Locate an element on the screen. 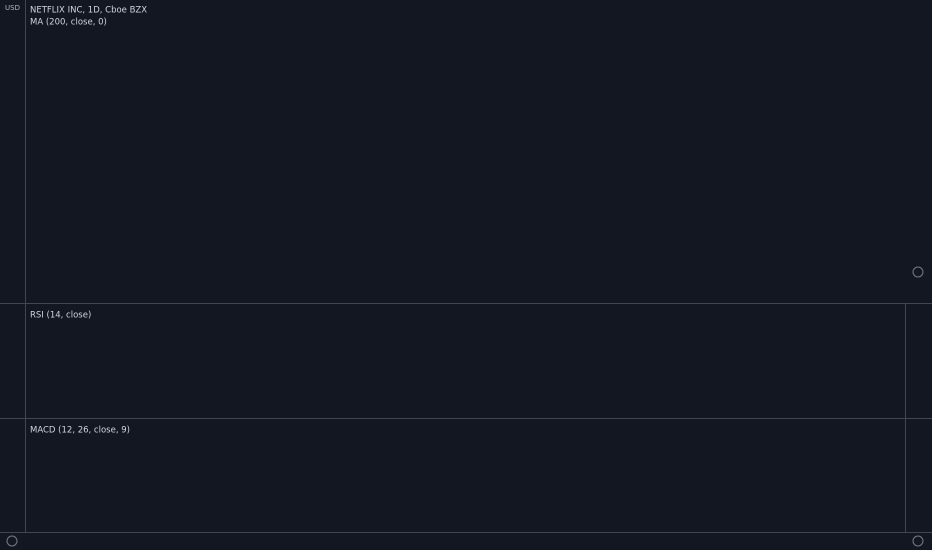 Image resolution: width=932 pixels, height=550 pixels. macd-legend: MACD (12, 26, close, 9) is located at coordinates (80, 431).